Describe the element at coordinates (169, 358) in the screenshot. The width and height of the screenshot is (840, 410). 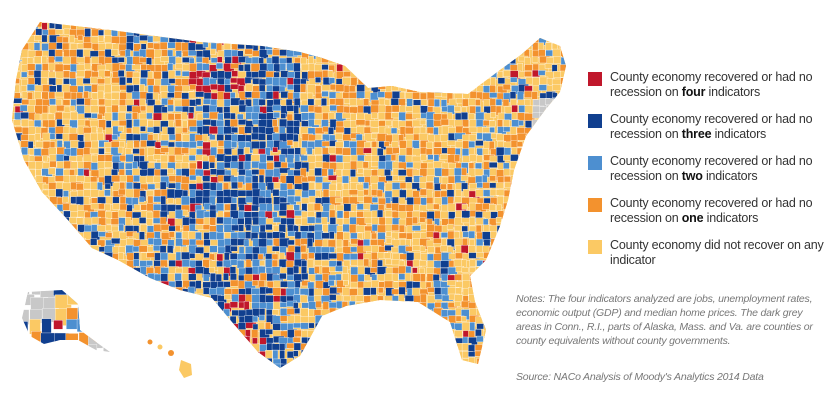
I see `hawaii` at that location.